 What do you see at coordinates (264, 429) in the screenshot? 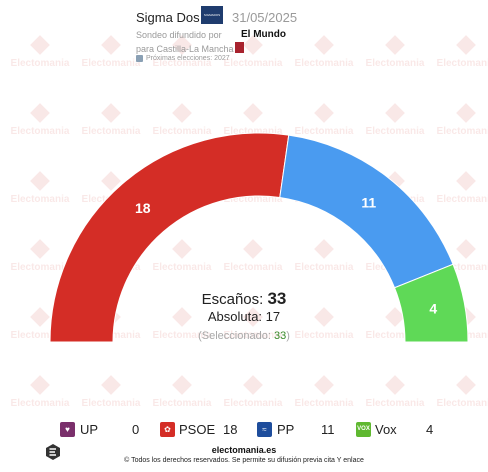
I see `gull-icon: ≈` at bounding box center [264, 429].